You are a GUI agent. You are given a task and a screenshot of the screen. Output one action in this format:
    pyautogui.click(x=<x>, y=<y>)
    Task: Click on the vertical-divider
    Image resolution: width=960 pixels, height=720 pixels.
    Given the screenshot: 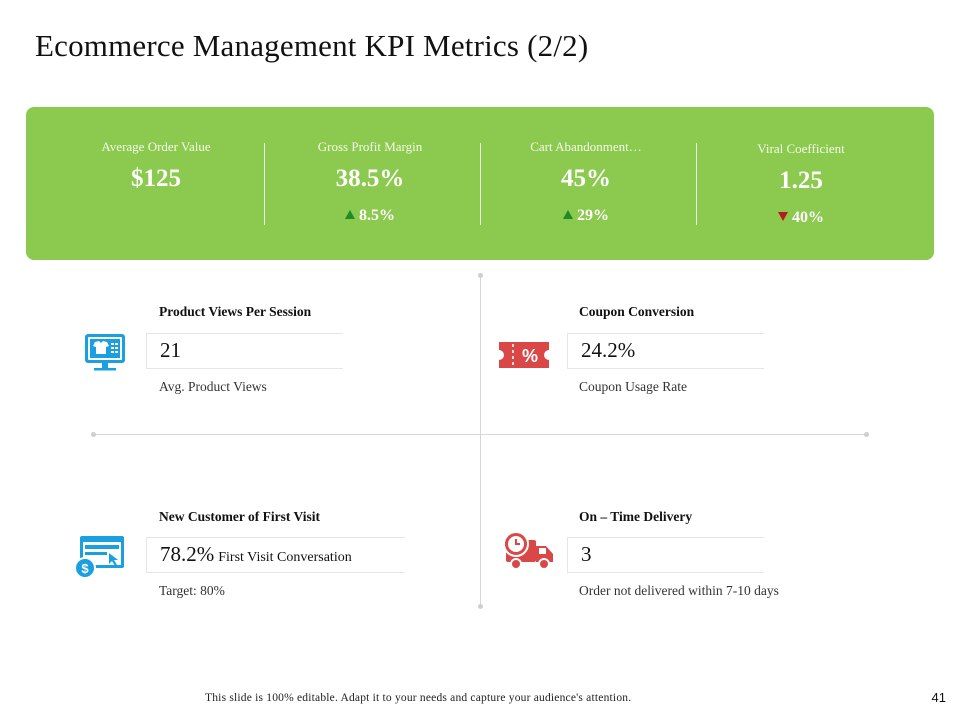 What is the action you would take?
    pyautogui.click(x=480, y=441)
    